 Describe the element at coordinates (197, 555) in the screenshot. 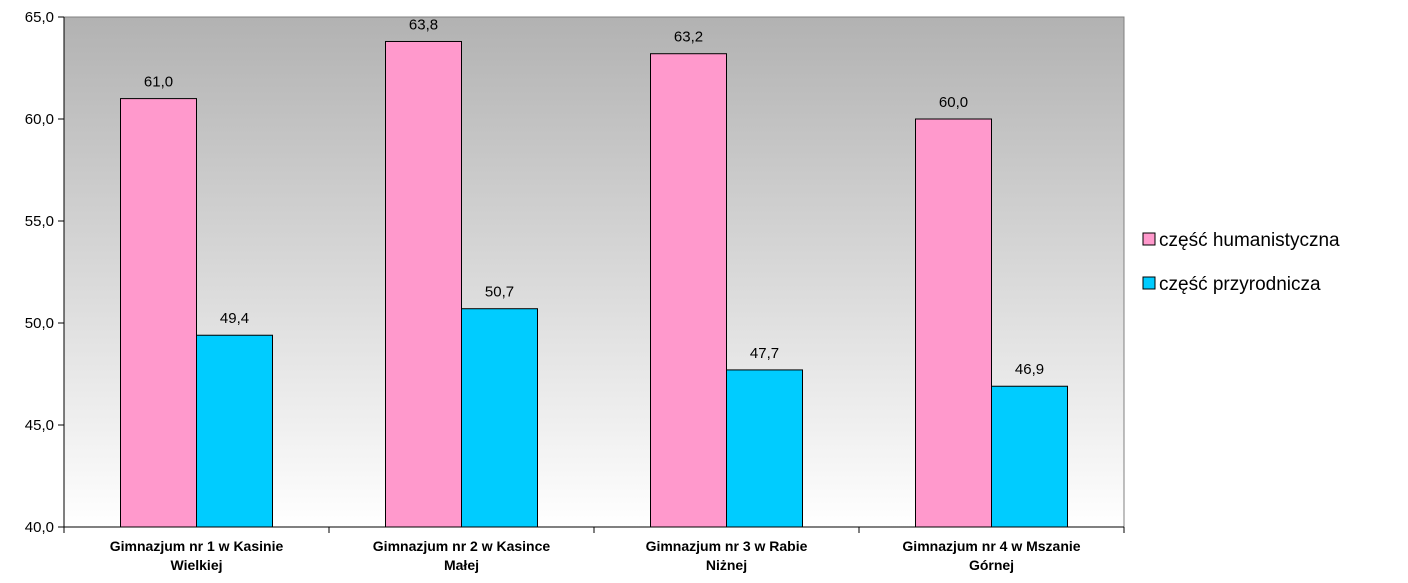

I see `x-category-label: Gimnazjum nr 1 w Kasinie Wielkiej` at that location.